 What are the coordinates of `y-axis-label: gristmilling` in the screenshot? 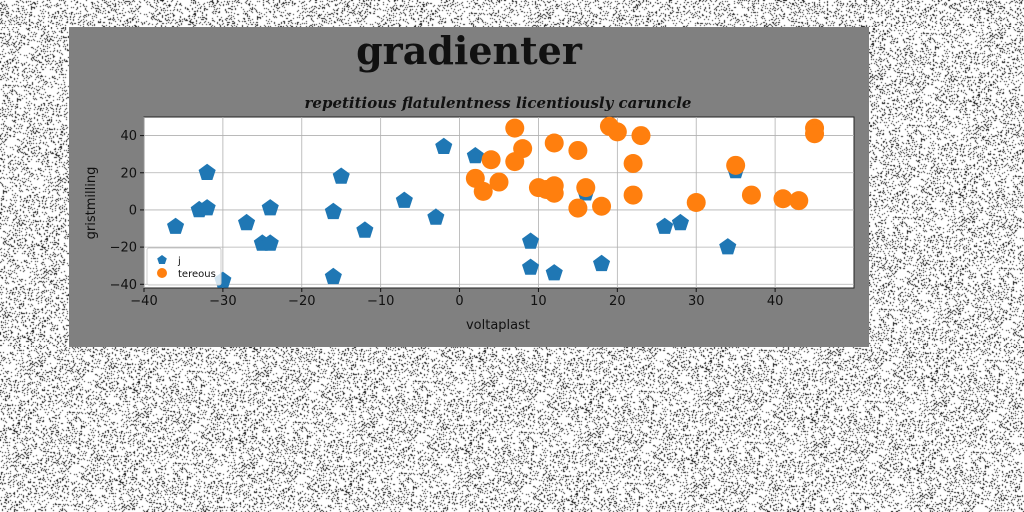 It's located at (91, 203).